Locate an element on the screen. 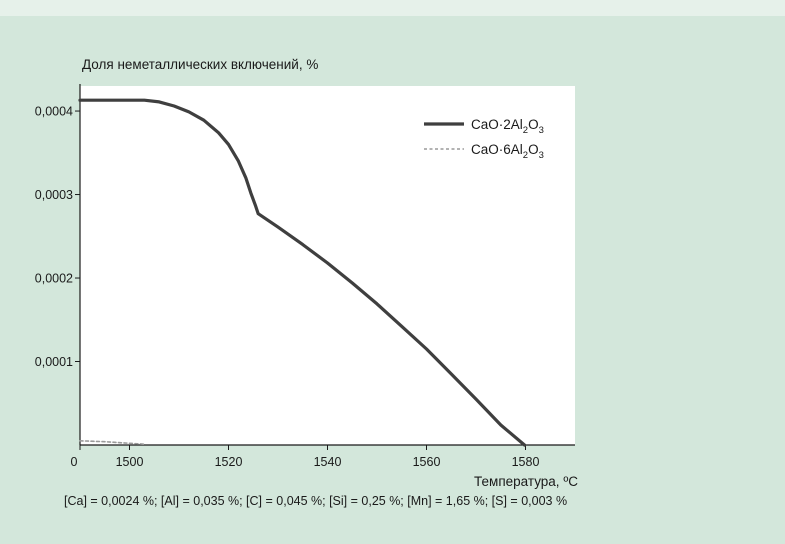 The image size is (785, 544). x-tick-label: 1500 is located at coordinates (130, 462).